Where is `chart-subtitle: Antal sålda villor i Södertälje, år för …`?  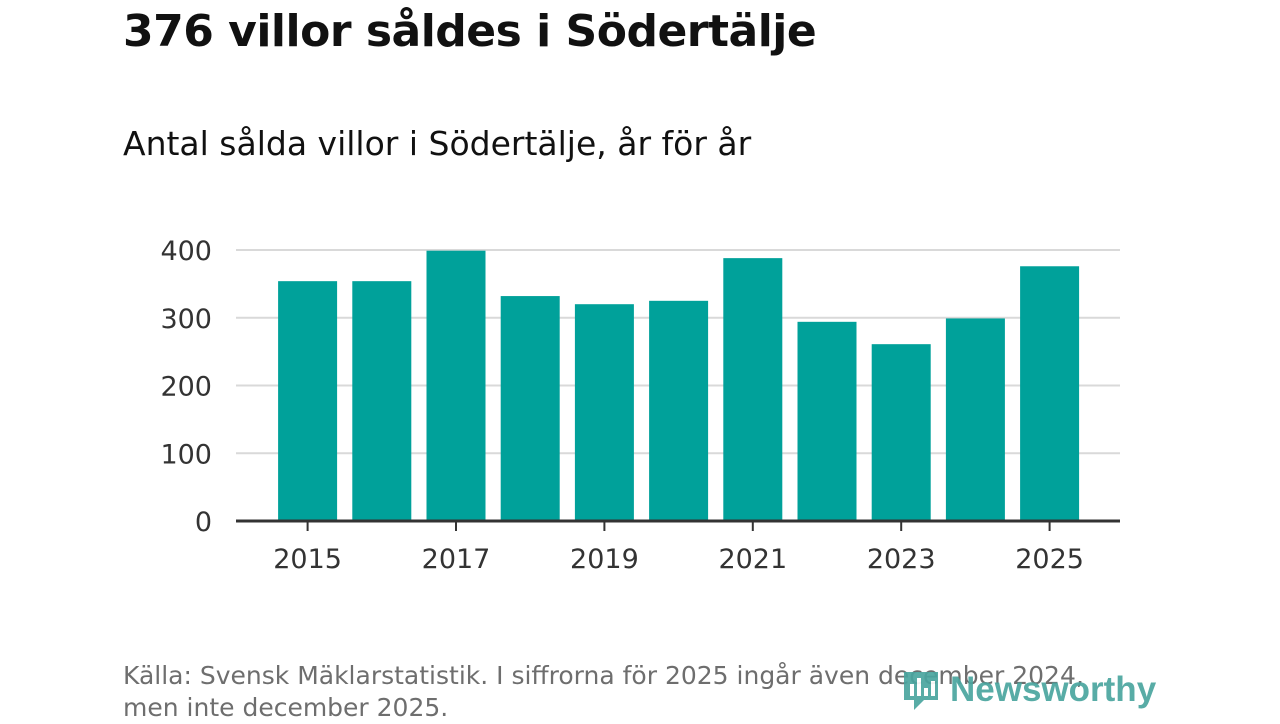 chart-subtitle: Antal sålda villor i Södertälje, år för … is located at coordinates (437, 143).